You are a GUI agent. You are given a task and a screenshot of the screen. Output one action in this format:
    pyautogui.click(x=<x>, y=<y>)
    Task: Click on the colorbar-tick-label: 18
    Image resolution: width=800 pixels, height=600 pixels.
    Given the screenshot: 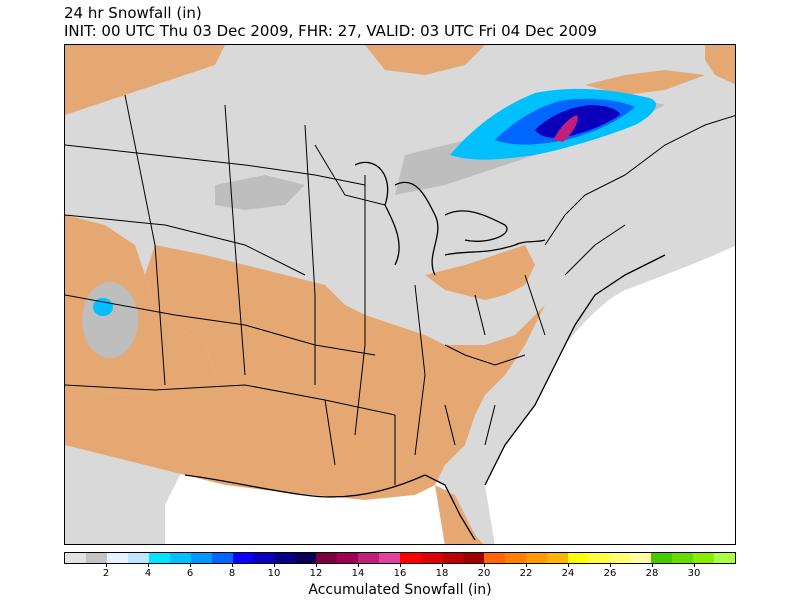 What is the action you would take?
    pyautogui.click(x=442, y=573)
    